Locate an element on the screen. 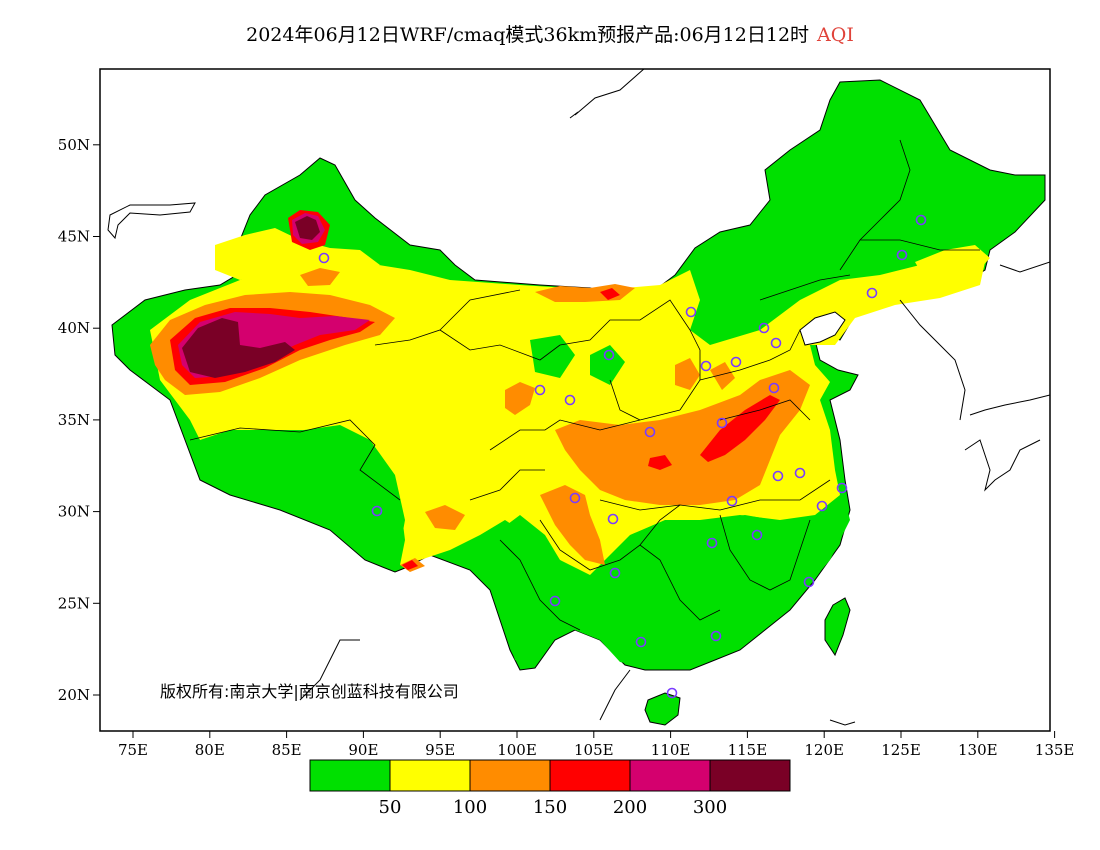 The height and width of the screenshot is (850, 1100). lat-tick-label: 45N is located at coordinates (74, 237).